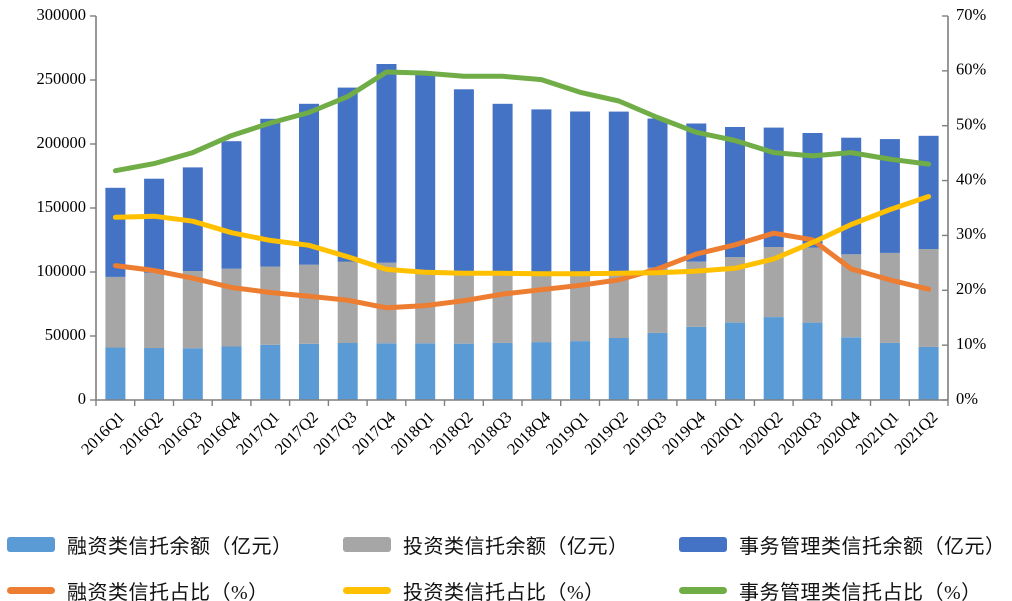 Image resolution: width=1012 pixels, height=601 pixels. What do you see at coordinates (967, 398) in the screenshot?
I see `right-axis-tick-label: 0%` at bounding box center [967, 398].